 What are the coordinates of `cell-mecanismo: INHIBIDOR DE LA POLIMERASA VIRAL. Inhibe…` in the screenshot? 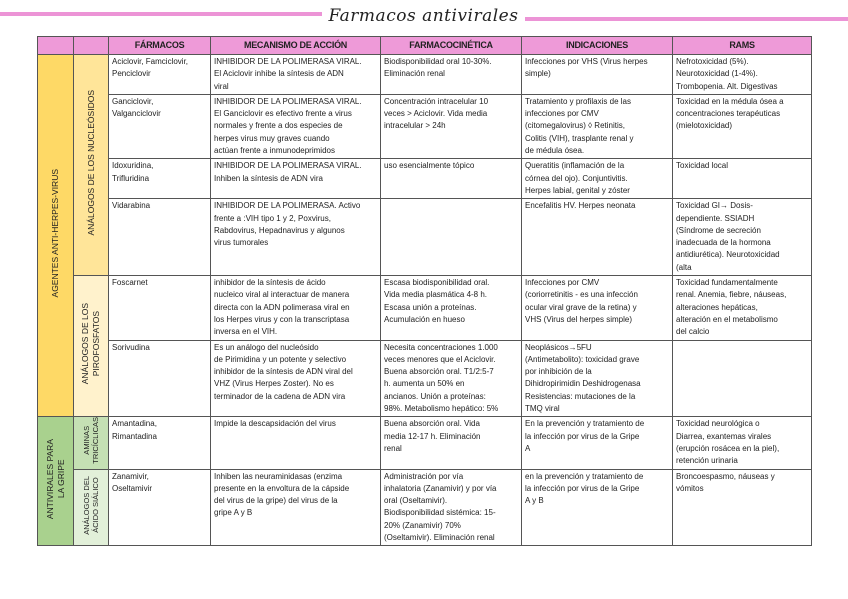 It's located at (295, 179).